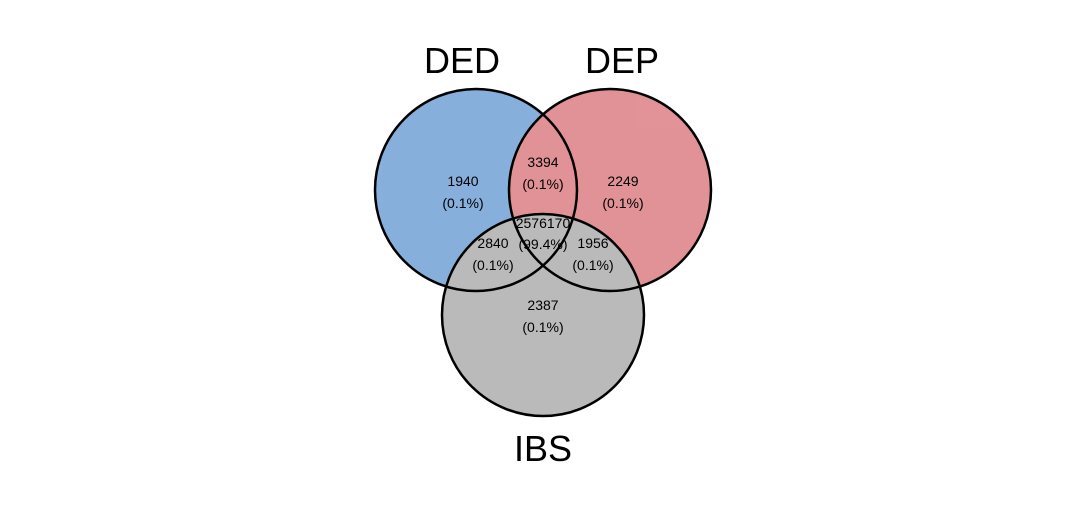 The width and height of the screenshot is (1086, 506). Describe the element at coordinates (462, 181) in the screenshot. I see `region-count: 1940` at that location.